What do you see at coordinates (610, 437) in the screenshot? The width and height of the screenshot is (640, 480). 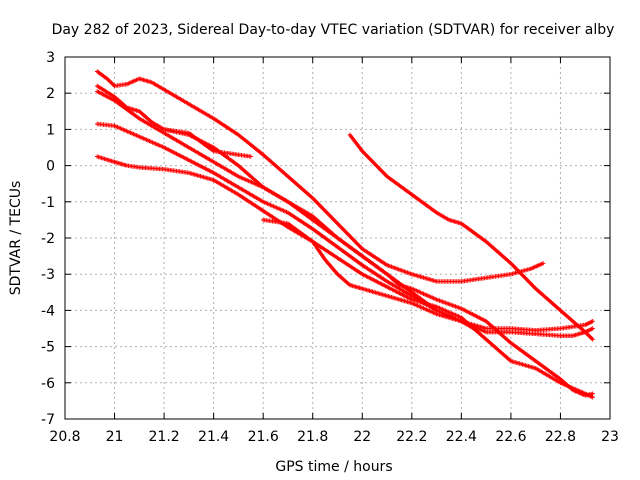 I see `x-tick-label: 23` at bounding box center [610, 437].